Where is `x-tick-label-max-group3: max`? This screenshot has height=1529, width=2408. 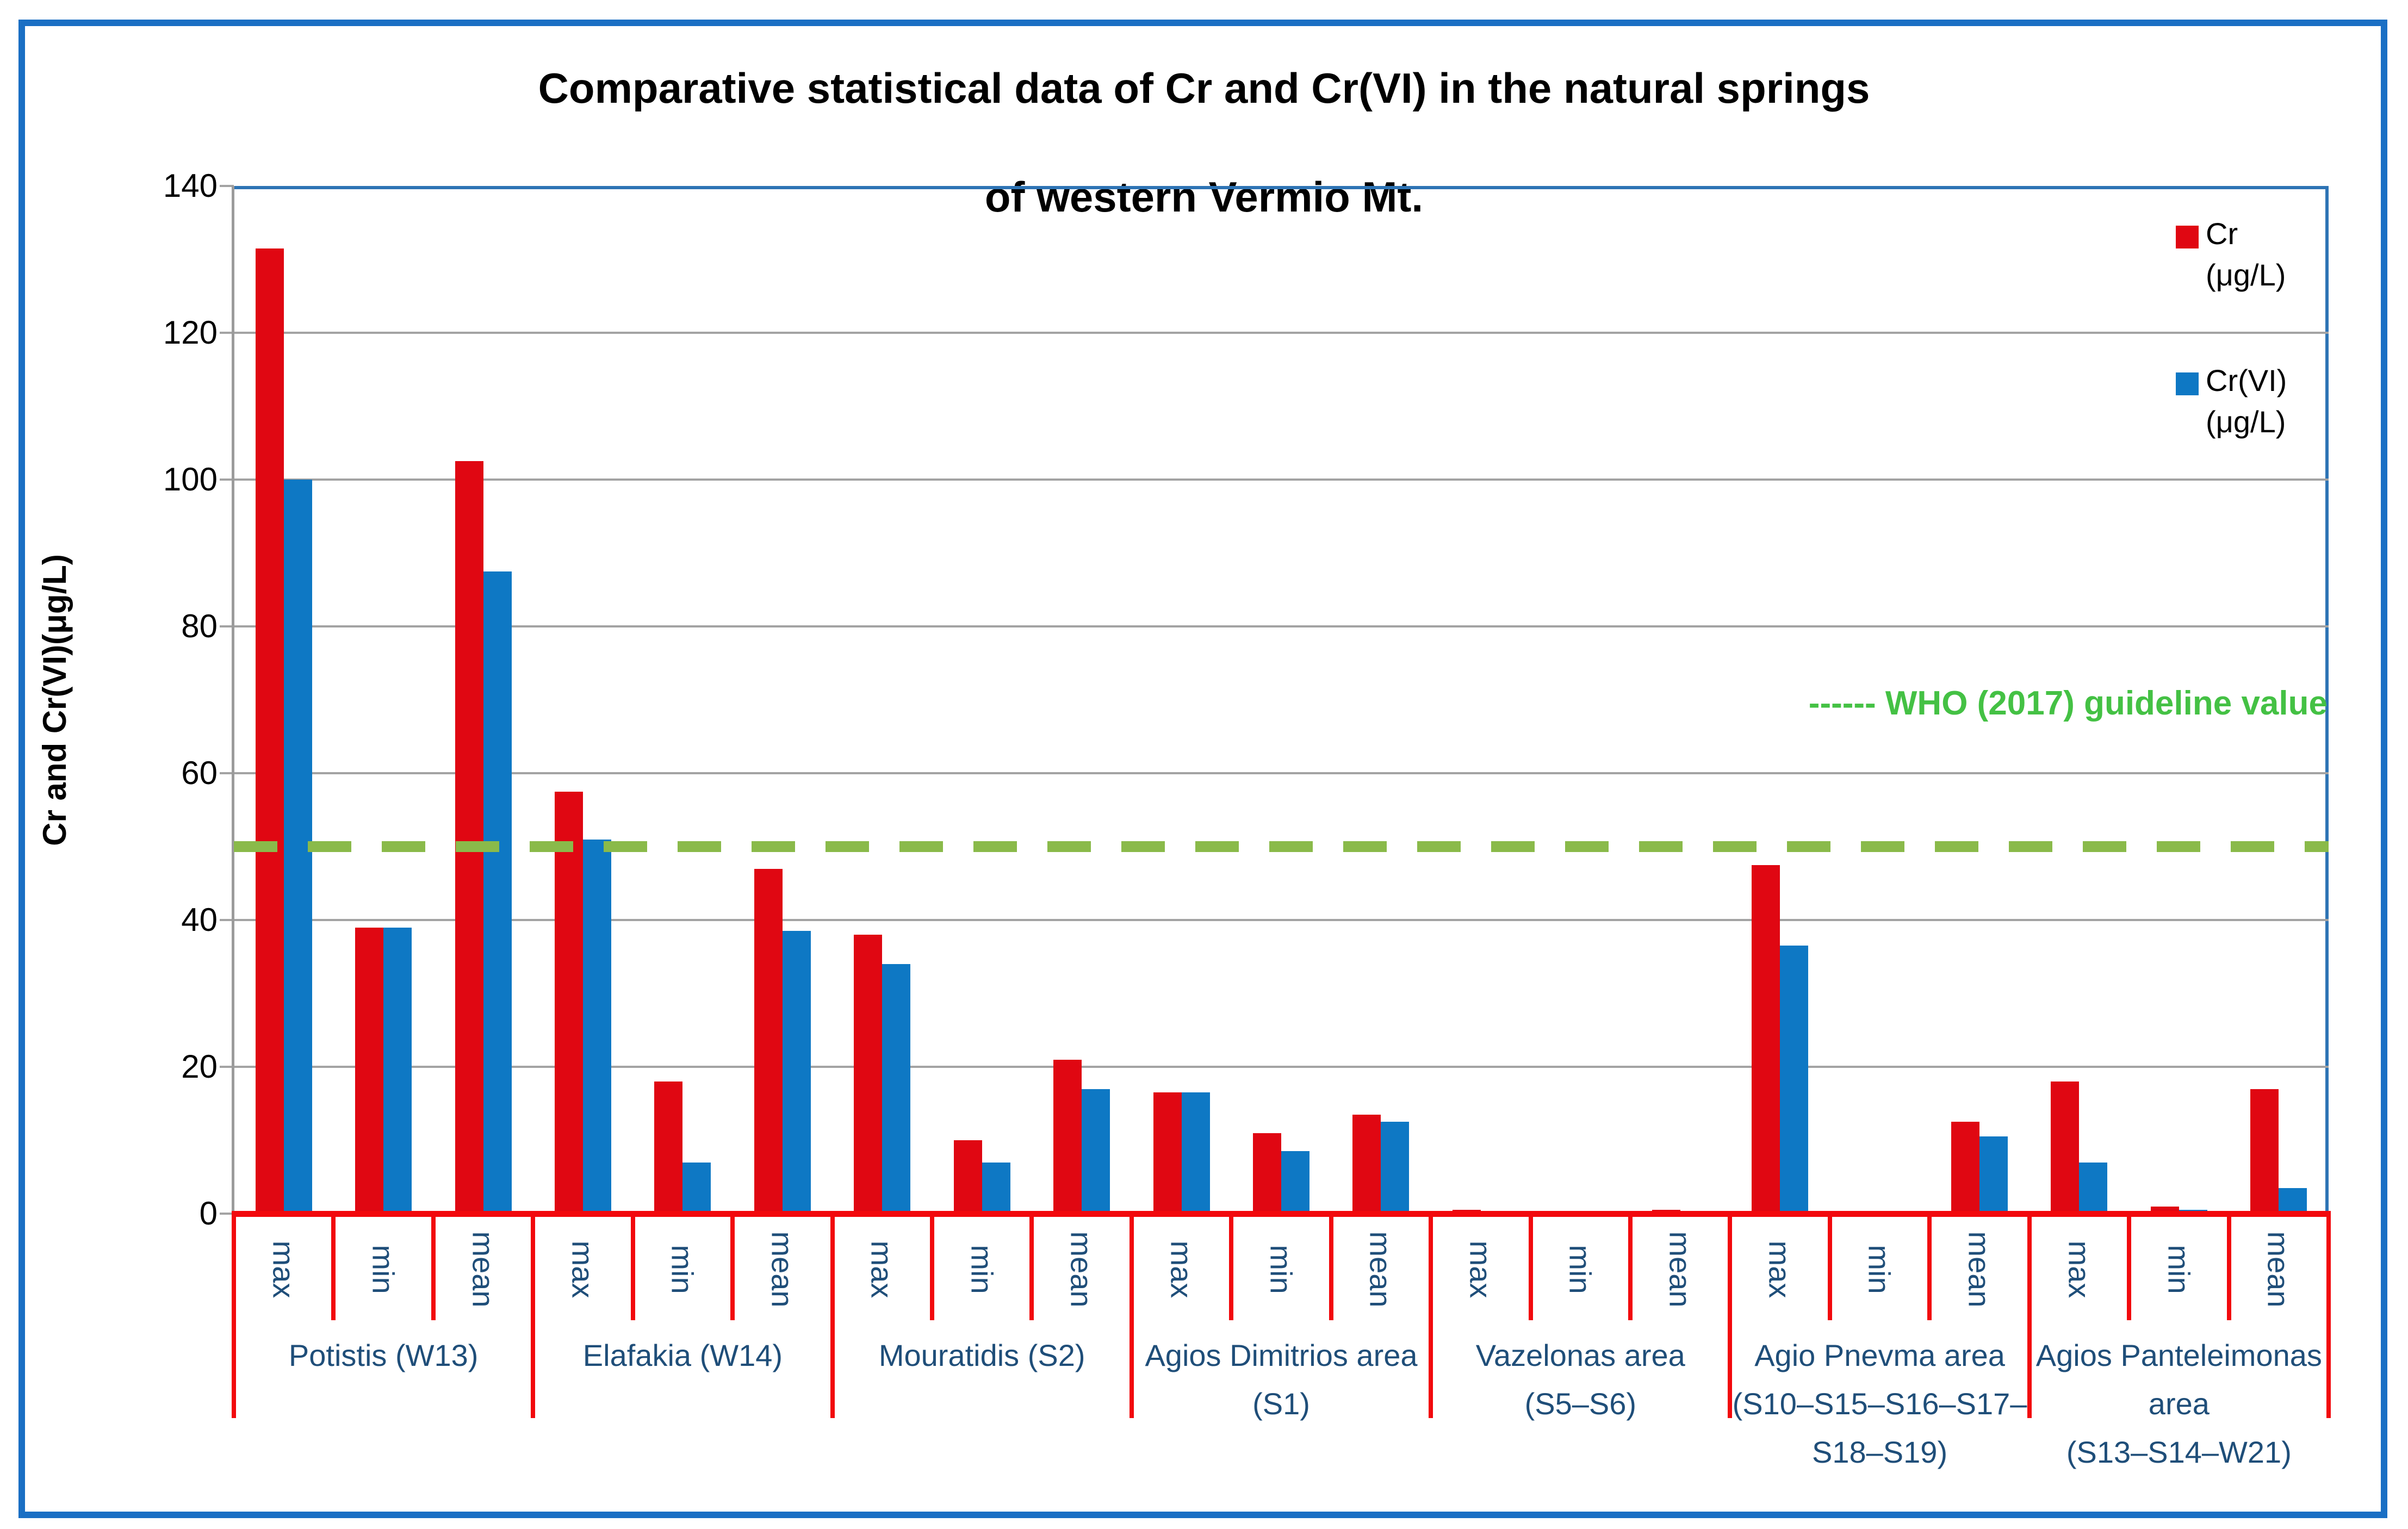
x-tick-label-max-group3: max is located at coordinates (882, 1269).